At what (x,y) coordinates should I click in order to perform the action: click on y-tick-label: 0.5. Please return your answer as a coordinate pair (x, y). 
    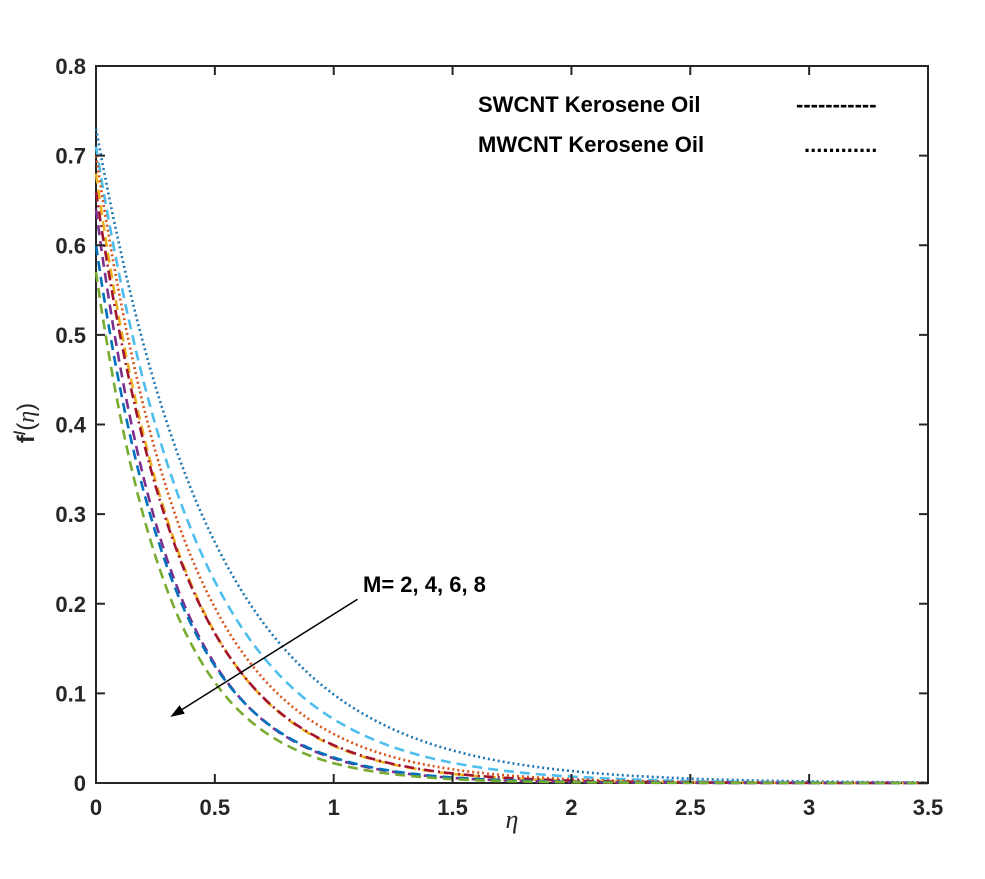
    Looking at the image, I should click on (70, 335).